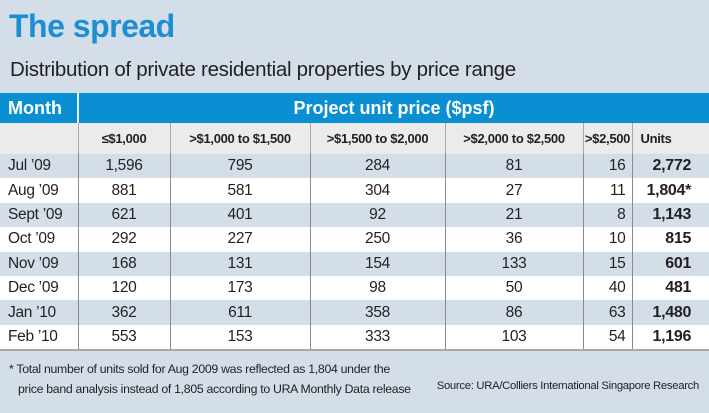 The height and width of the screenshot is (413, 709). I want to click on value-cell: 795, so click(240, 166).